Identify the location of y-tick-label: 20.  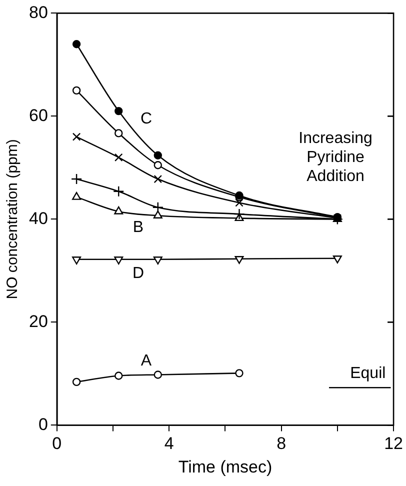
(38, 321).